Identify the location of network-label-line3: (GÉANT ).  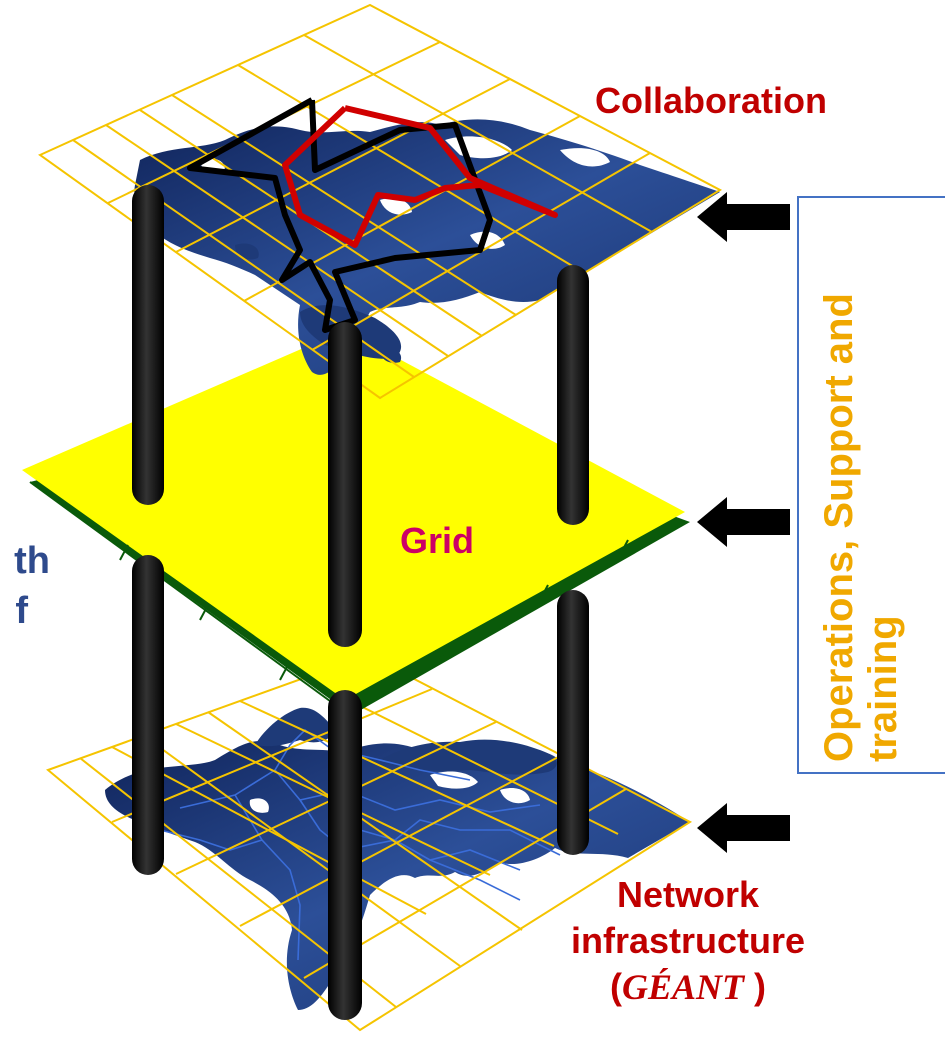
(688, 987).